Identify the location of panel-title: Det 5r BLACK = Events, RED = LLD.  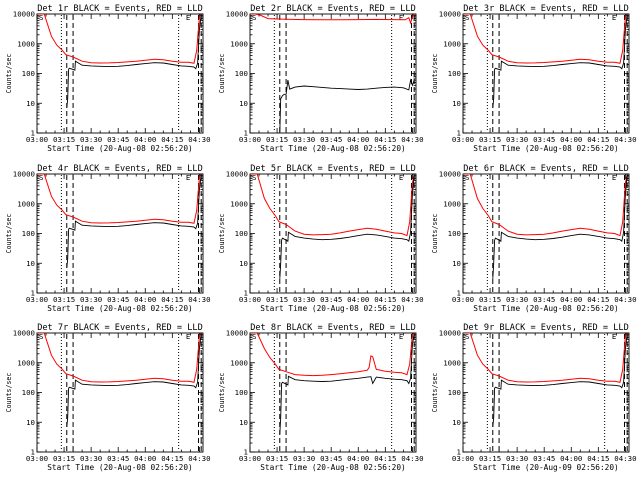
(333, 169).